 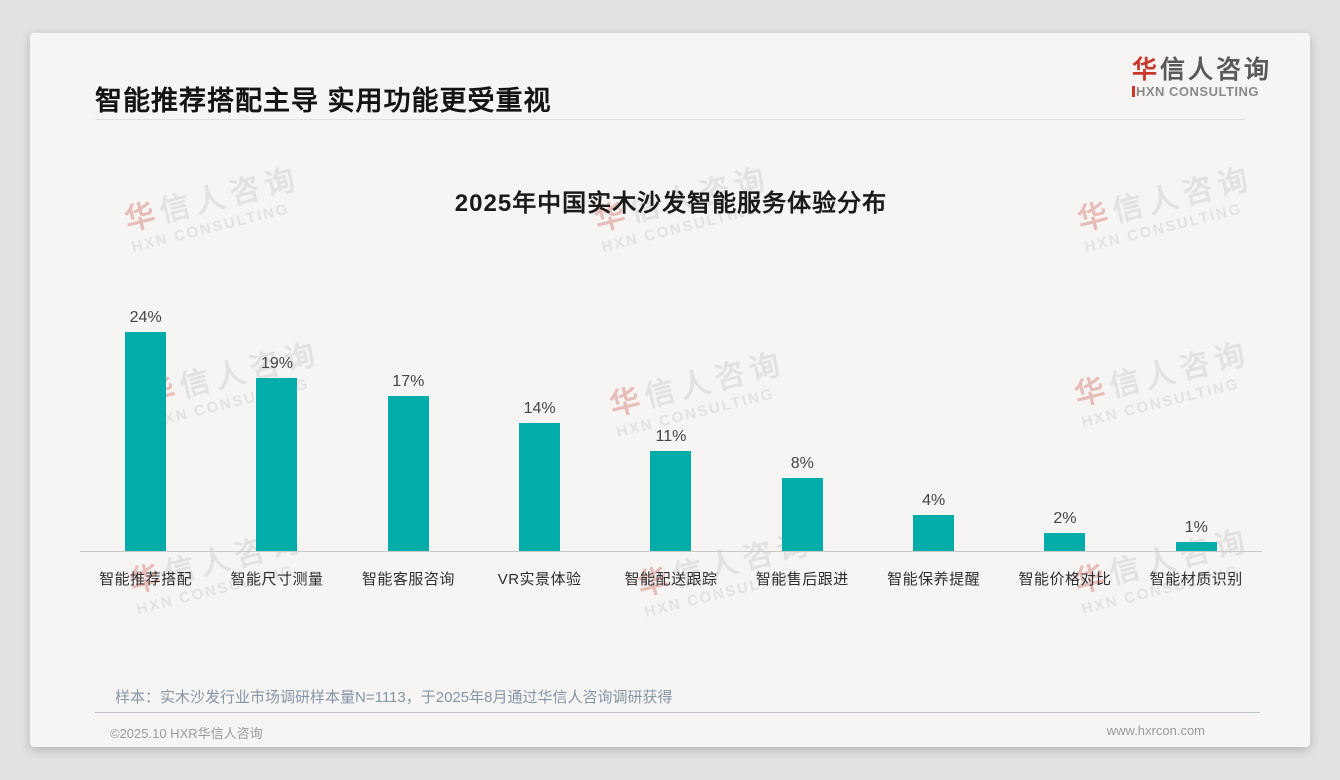 I want to click on logo-rest-chars: 信人咨询, so click(x=1215, y=70).